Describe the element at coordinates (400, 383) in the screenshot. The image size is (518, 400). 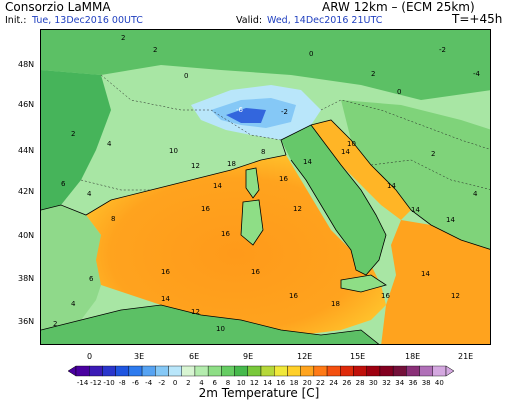
I see `colorbar-tick-label: 34` at that location.